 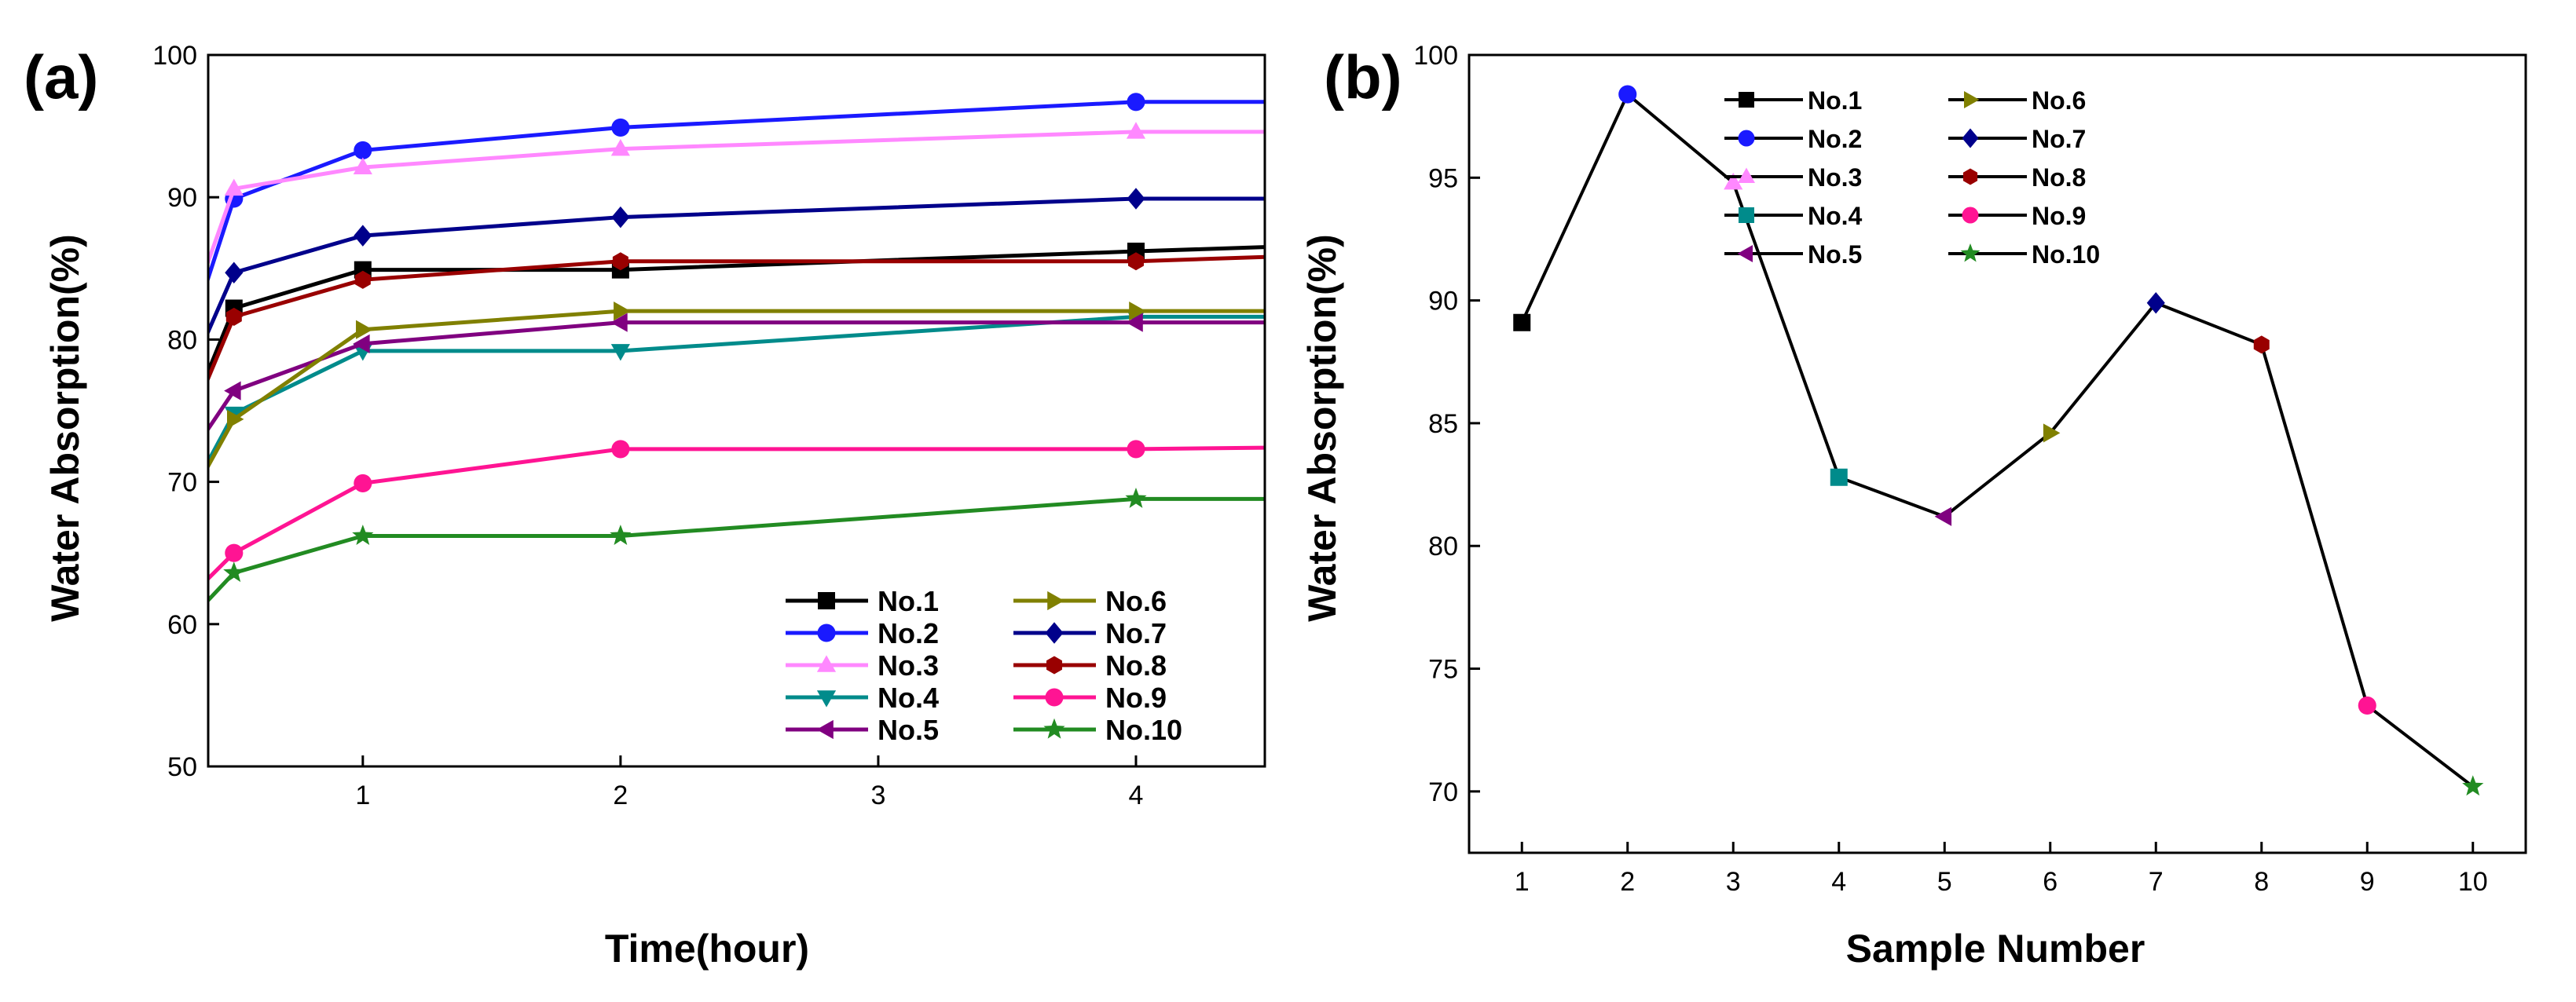 What do you see at coordinates (1944, 882) in the screenshot?
I see `panel-b-xtick-label: 5` at bounding box center [1944, 882].